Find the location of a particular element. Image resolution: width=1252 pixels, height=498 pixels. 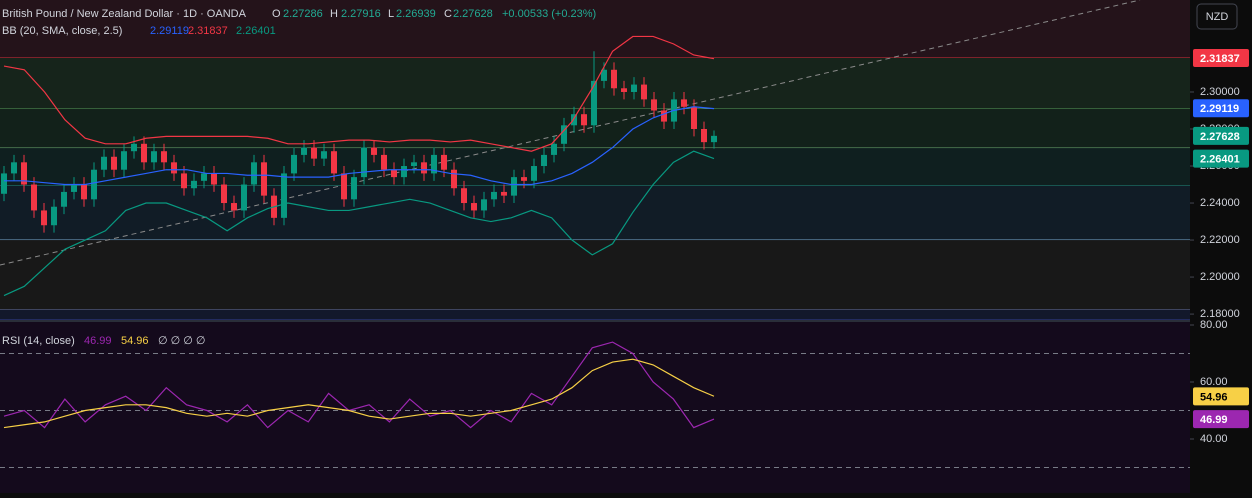

indicator-line is located at coordinates (359, 93).